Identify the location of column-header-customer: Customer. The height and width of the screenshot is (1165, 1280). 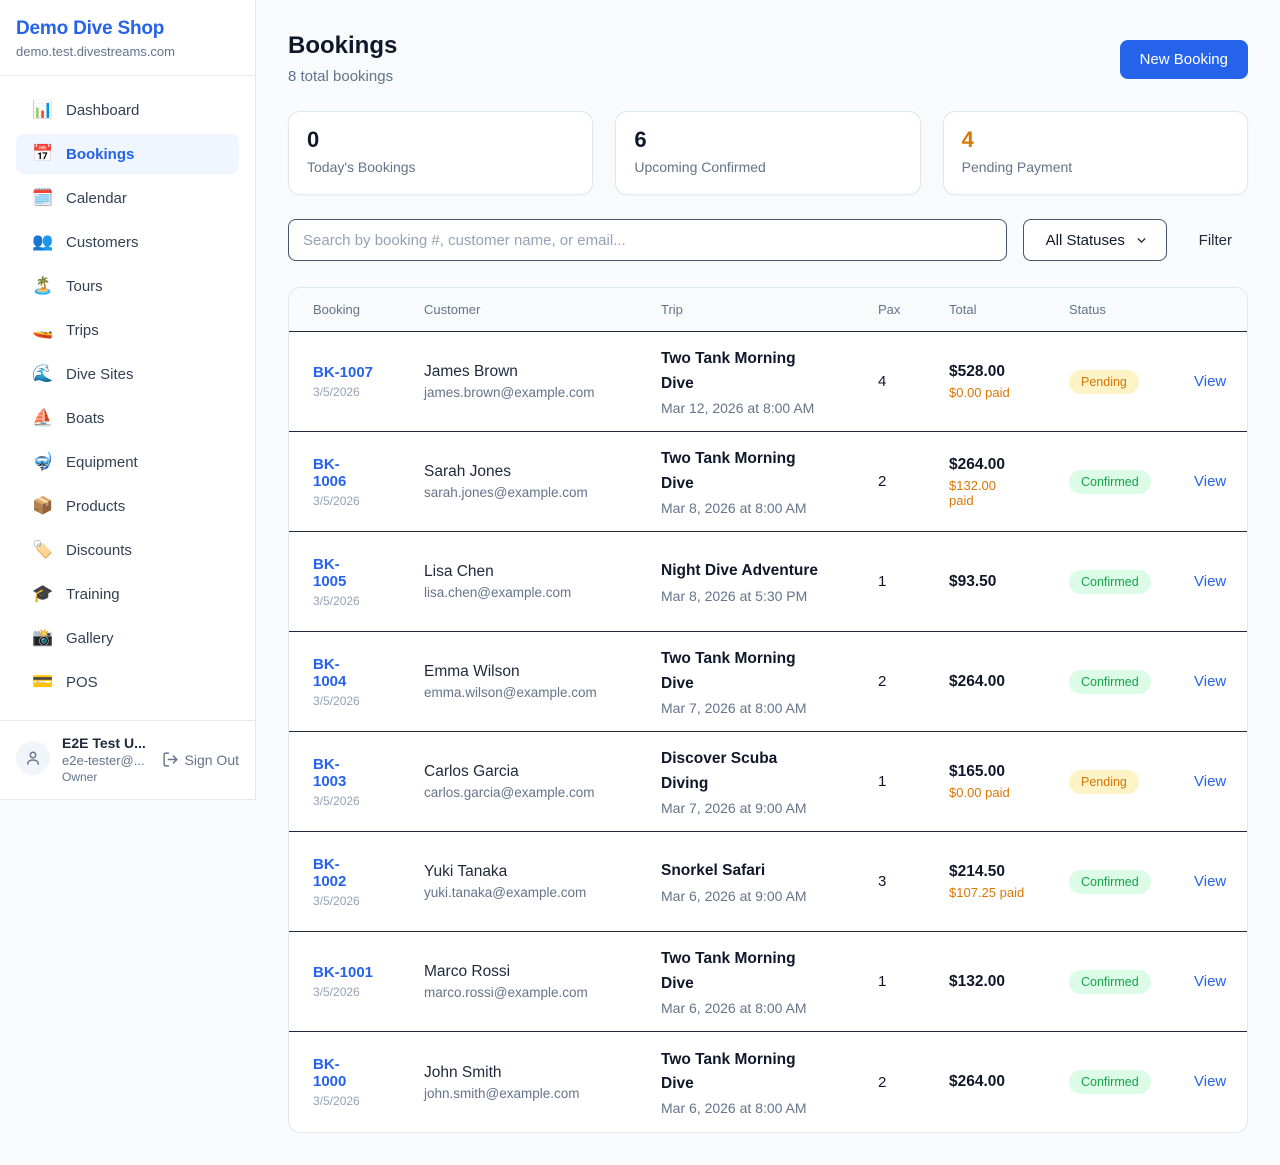
(452, 309).